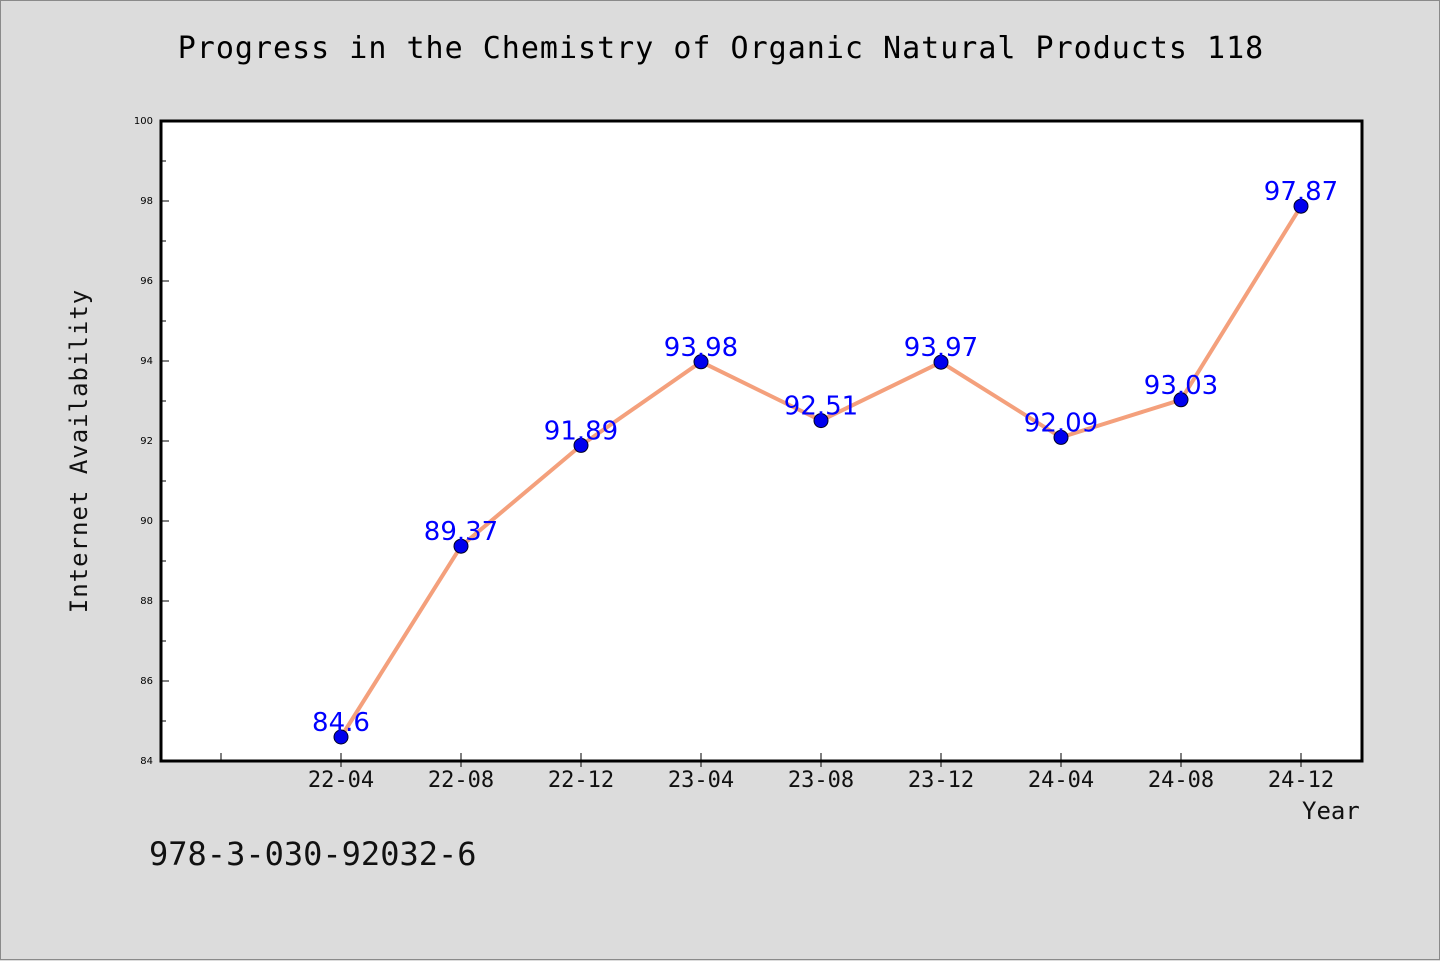 The height and width of the screenshot is (961, 1440). I want to click on x-axis-label: Year, so click(1331, 811).